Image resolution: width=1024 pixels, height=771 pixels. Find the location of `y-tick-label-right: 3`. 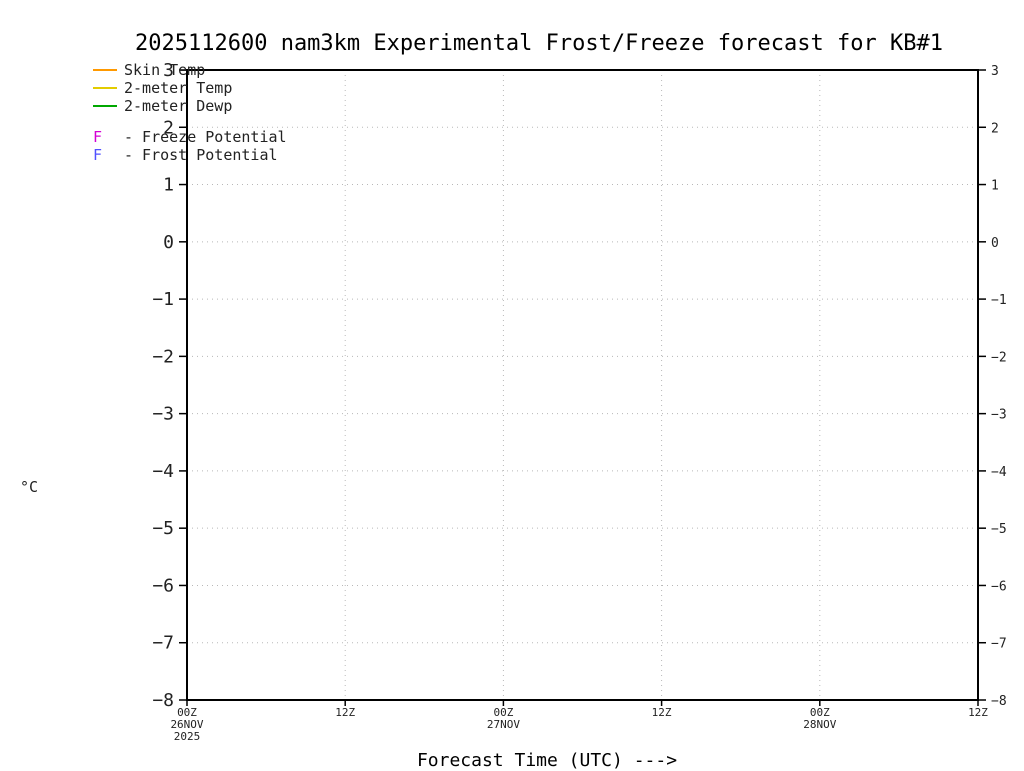

y-tick-label-right: 3 is located at coordinates (995, 71).